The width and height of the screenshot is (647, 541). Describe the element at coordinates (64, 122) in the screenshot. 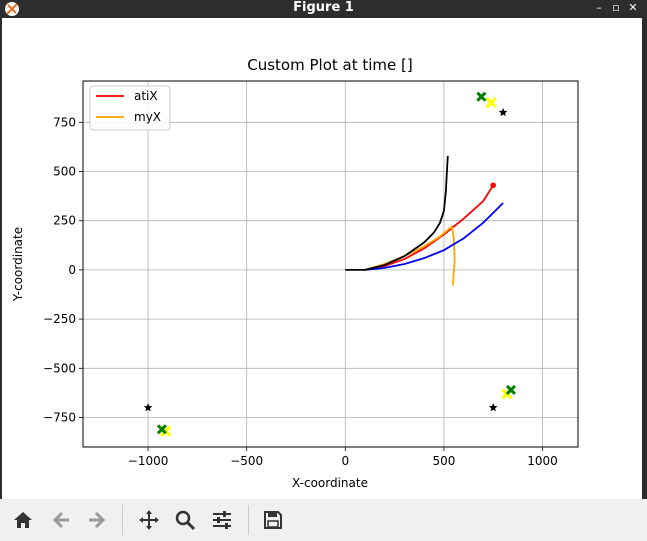

I see `y-tick-label: 750` at that location.